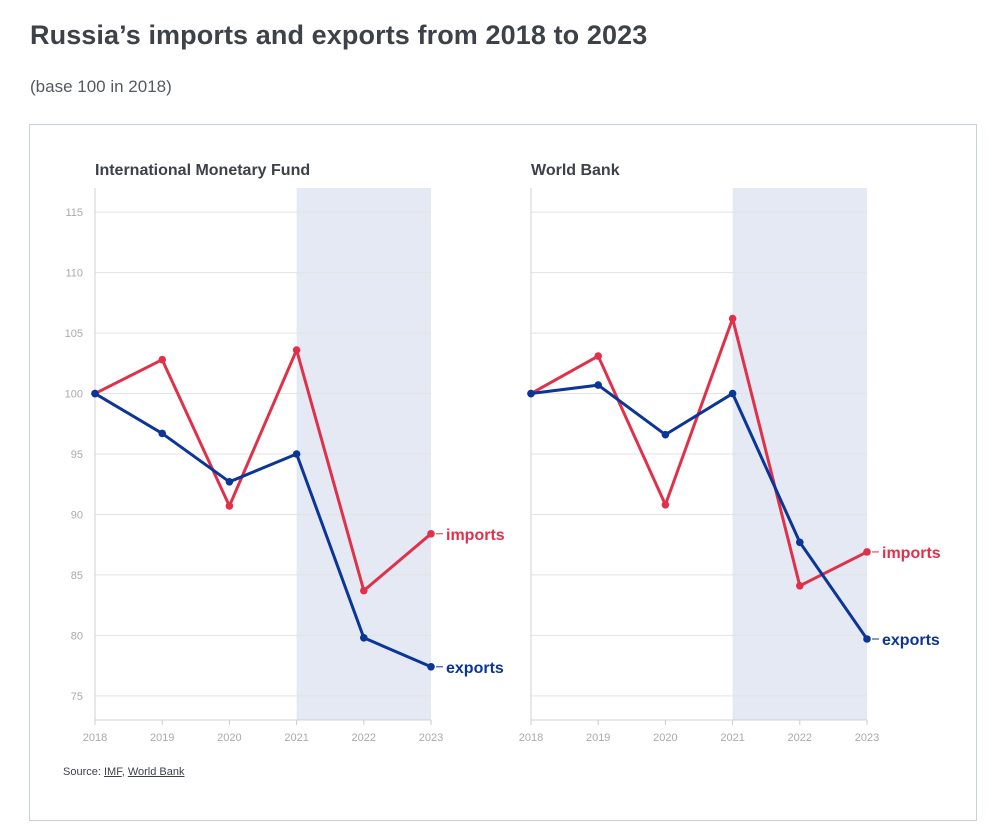 The width and height of the screenshot is (995, 832). Describe the element at coordinates (112, 772) in the screenshot. I see `source-link-imf: IMF` at that location.